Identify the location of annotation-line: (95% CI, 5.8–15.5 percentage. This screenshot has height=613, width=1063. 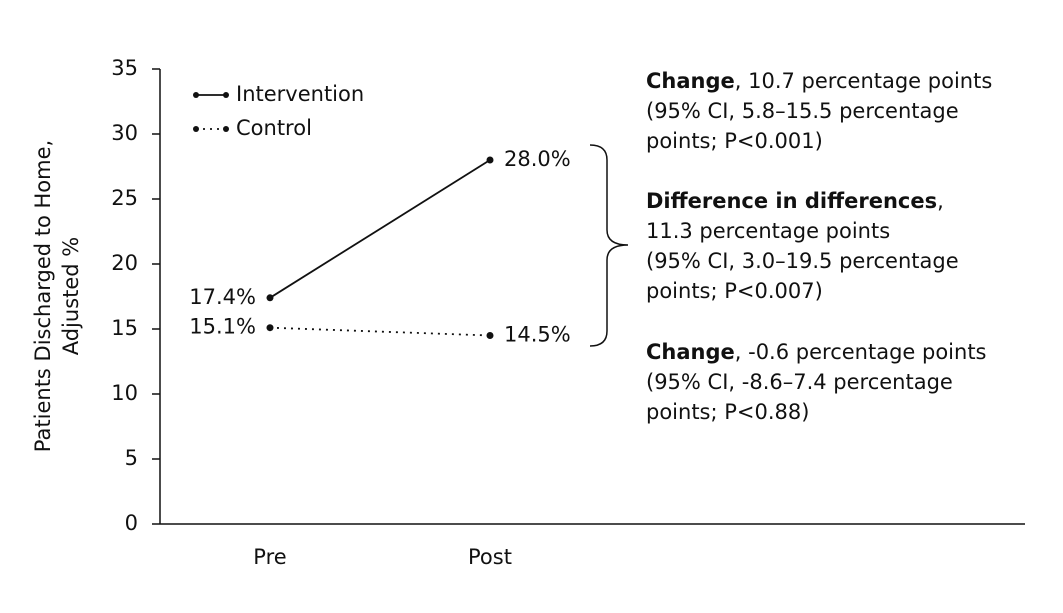
(802, 111).